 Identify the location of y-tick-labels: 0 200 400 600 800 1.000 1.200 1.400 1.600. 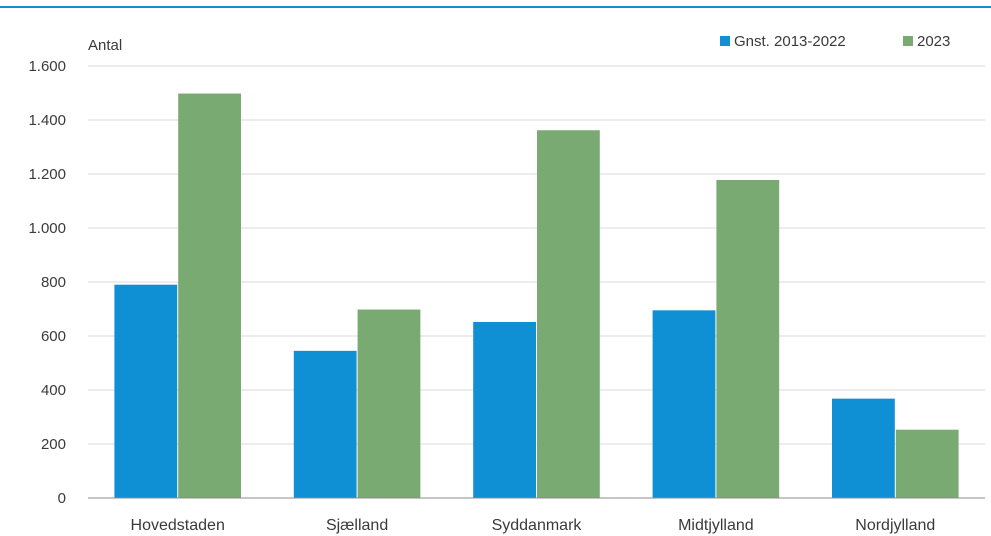
(47, 282).